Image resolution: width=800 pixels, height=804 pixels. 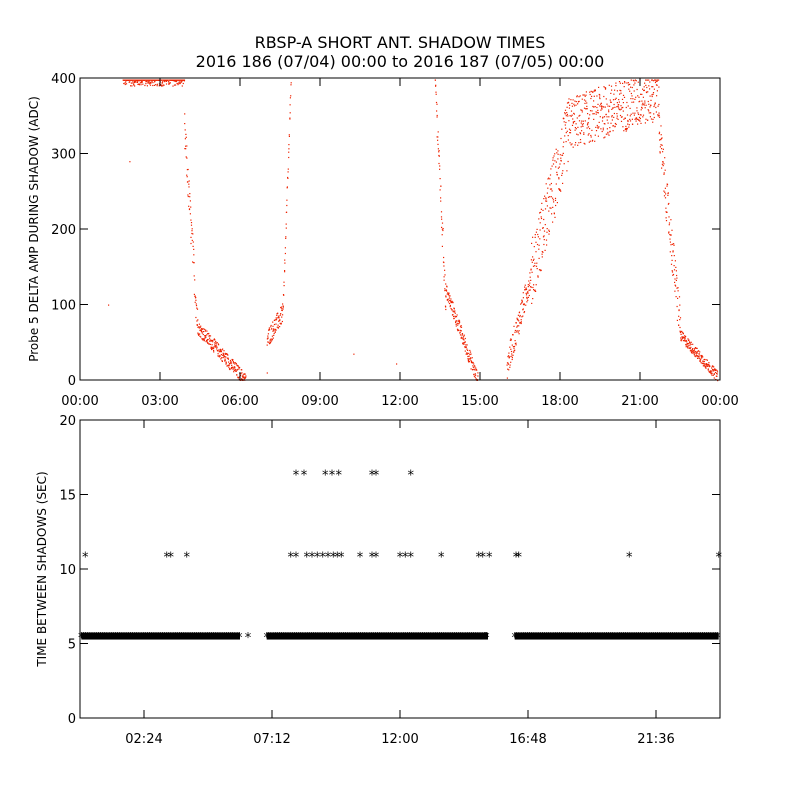 What do you see at coordinates (79, 401) in the screenshot?
I see `top-x-tick-label: 00:00` at bounding box center [79, 401].